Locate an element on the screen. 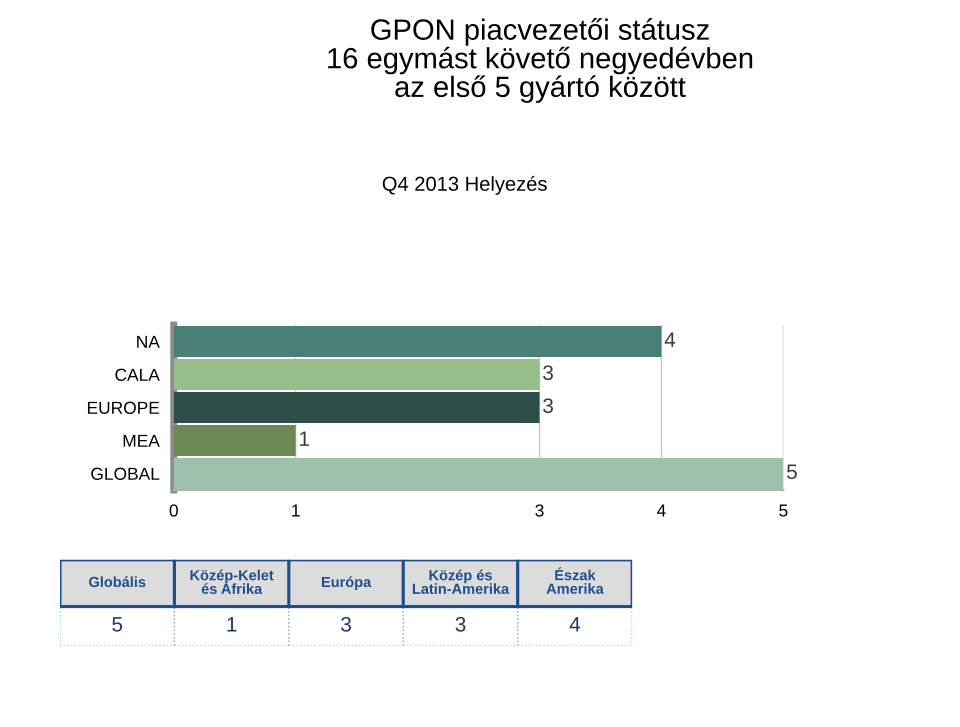  category-label: Közép-Kelet és Afrika is located at coordinates (232, 582).